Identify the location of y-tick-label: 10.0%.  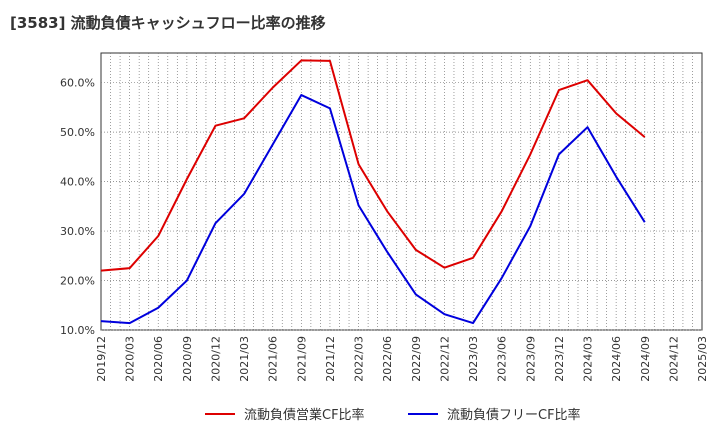
(77, 330).